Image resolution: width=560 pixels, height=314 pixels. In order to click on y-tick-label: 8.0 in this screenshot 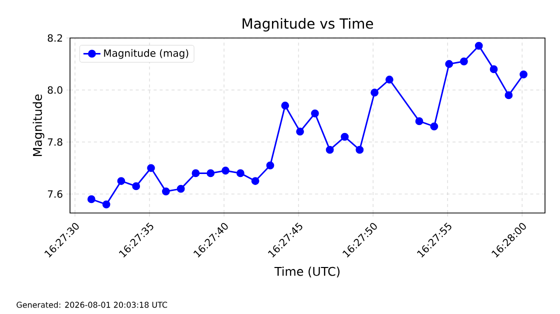, I will do `click(55, 90)`.